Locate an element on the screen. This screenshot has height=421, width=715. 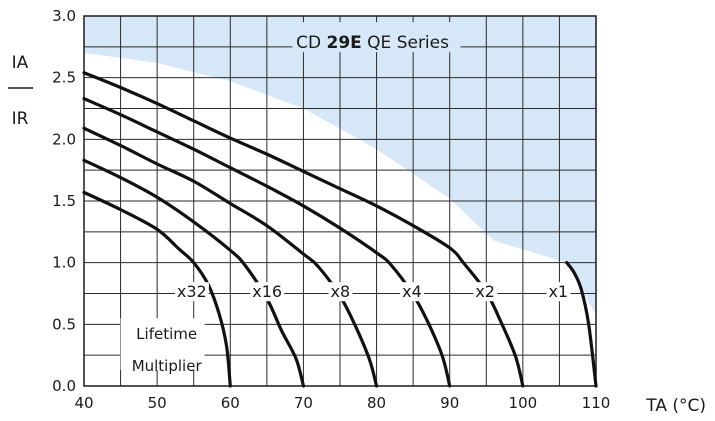
x-tick-label: 110 is located at coordinates (596, 403).